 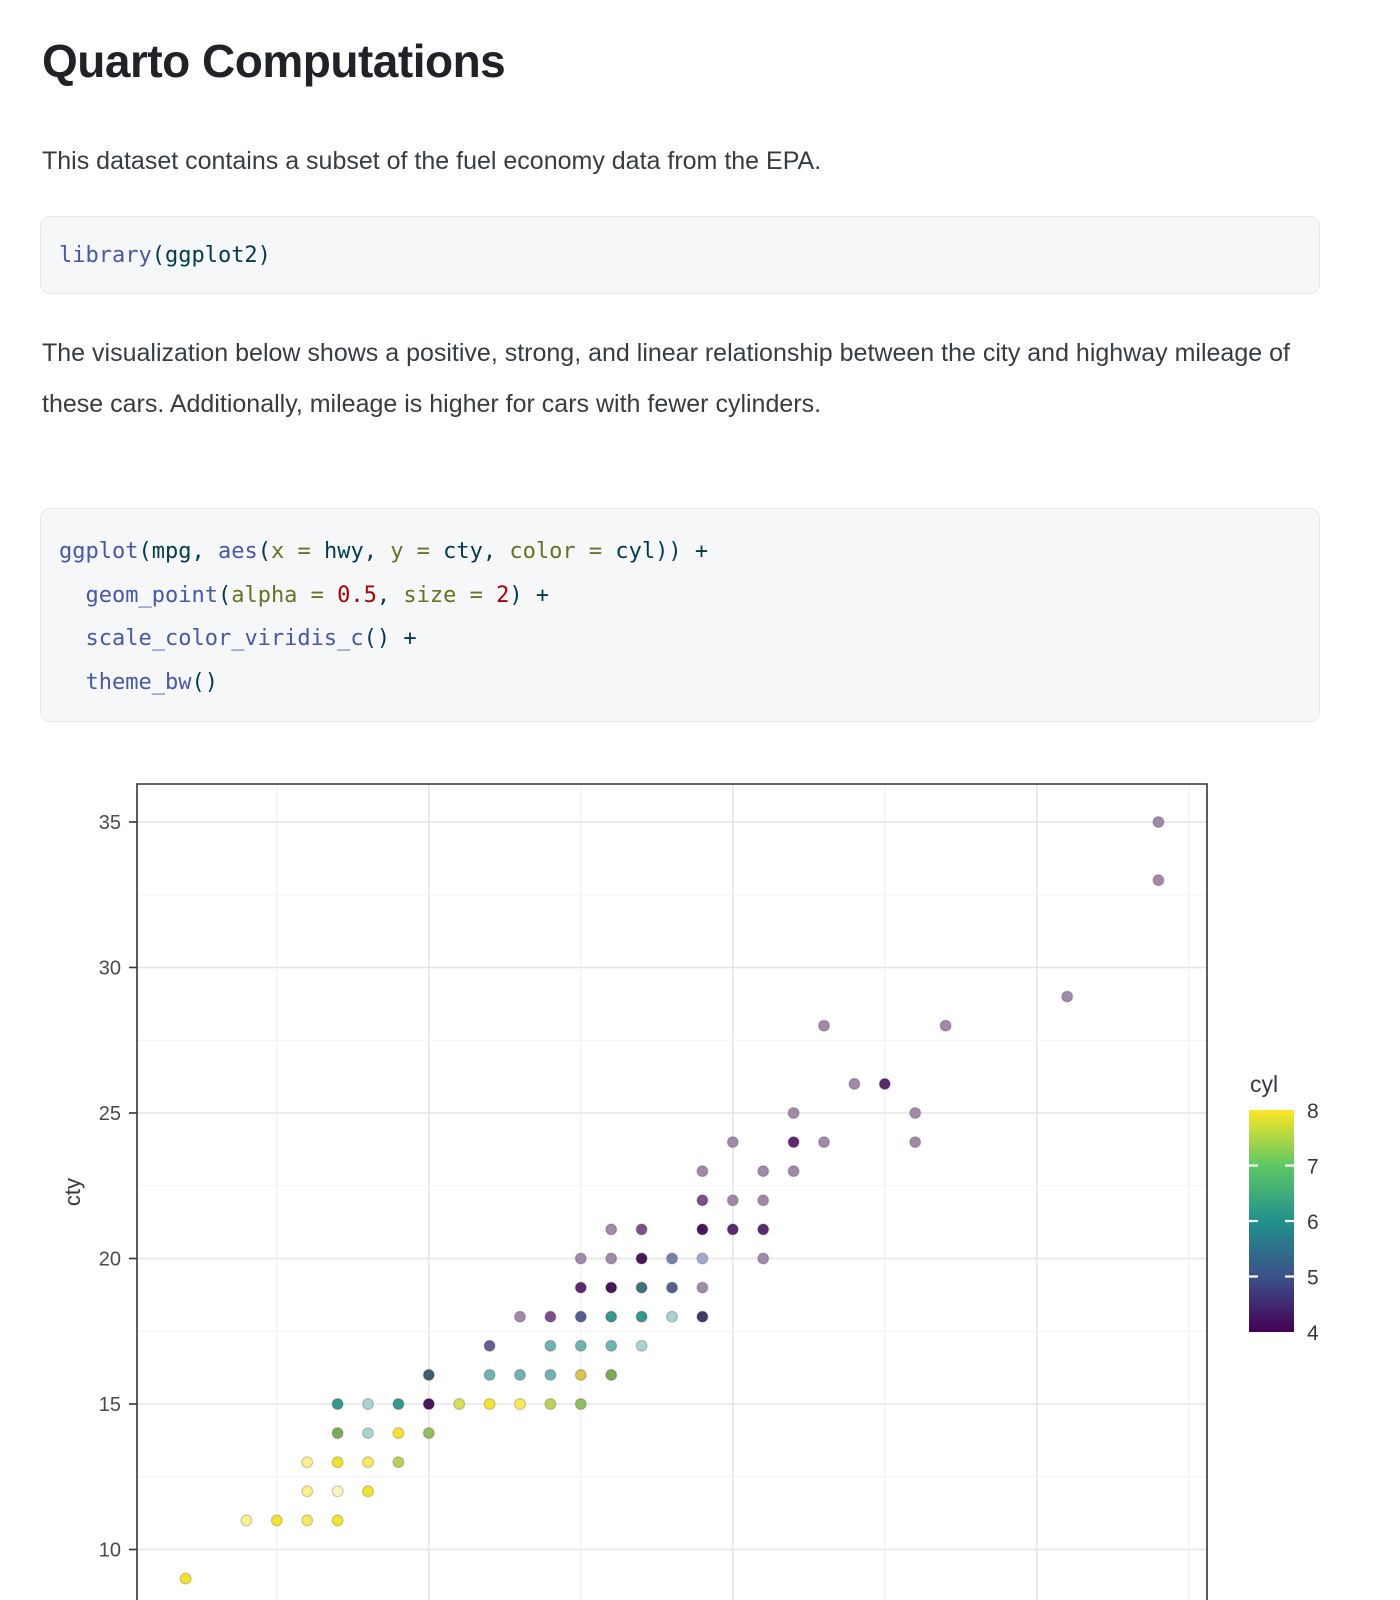 I want to click on legend-tick-label: 6, so click(x=1313, y=1222).